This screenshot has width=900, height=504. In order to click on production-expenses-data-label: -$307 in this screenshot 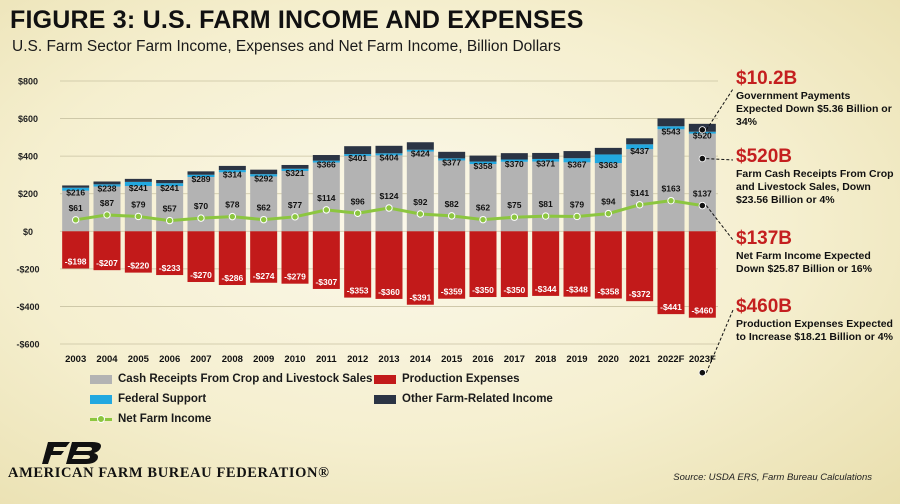, I will do `click(326, 282)`.